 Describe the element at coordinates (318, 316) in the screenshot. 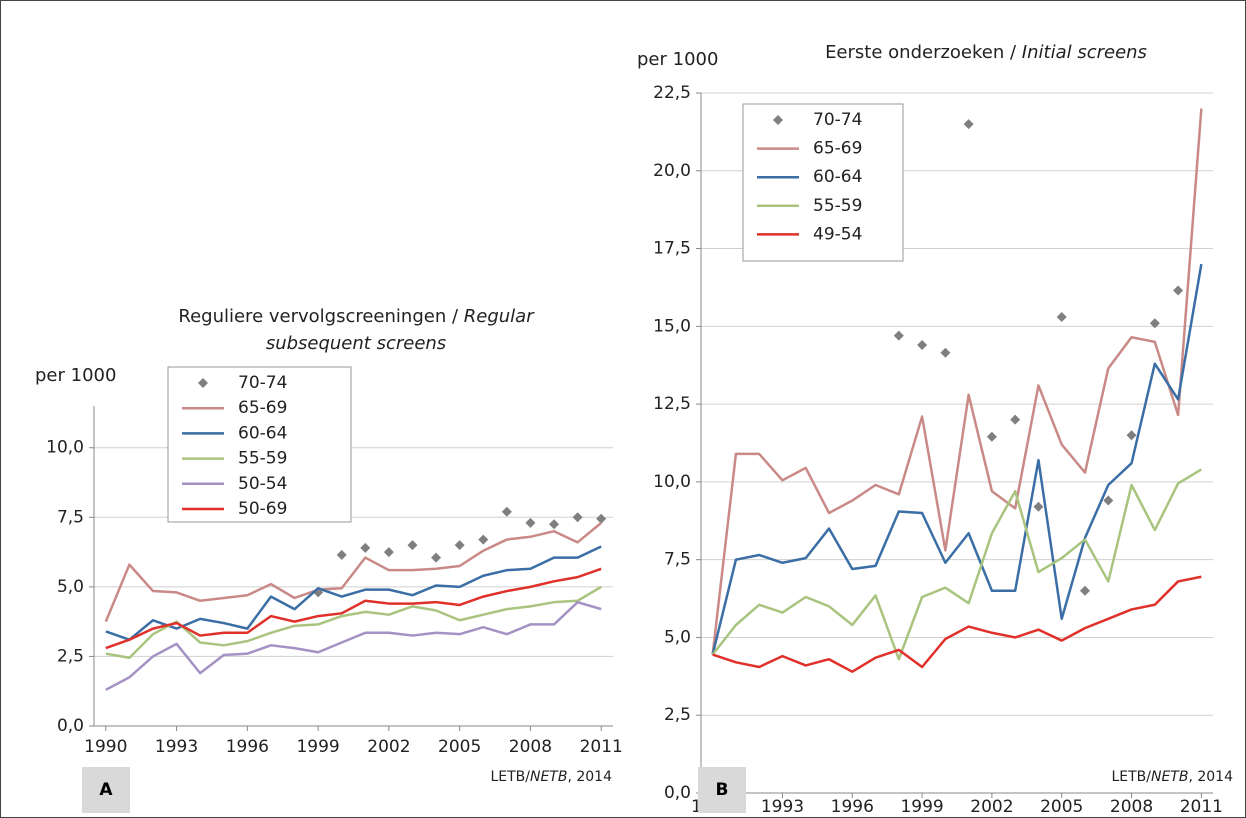

I see `title-text: Reguliere vervolgscreeningen /` at that location.